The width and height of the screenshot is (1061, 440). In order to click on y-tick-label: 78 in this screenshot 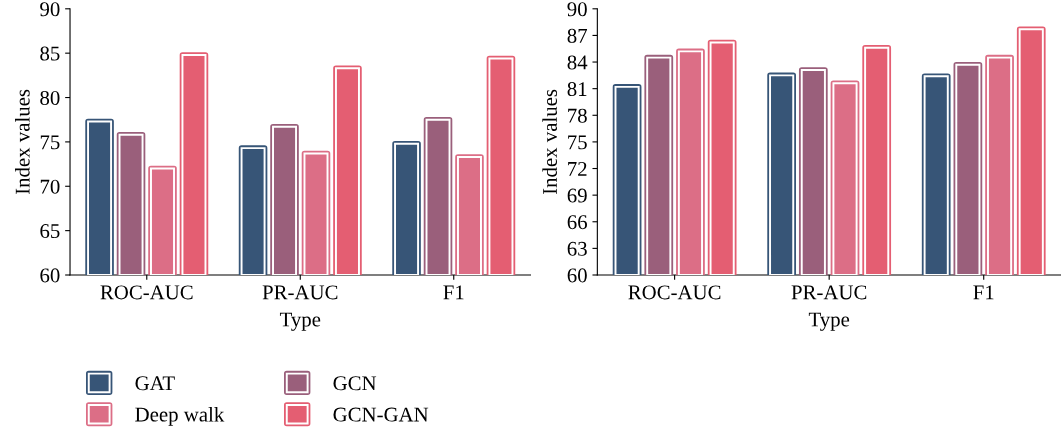, I will do `click(577, 115)`.